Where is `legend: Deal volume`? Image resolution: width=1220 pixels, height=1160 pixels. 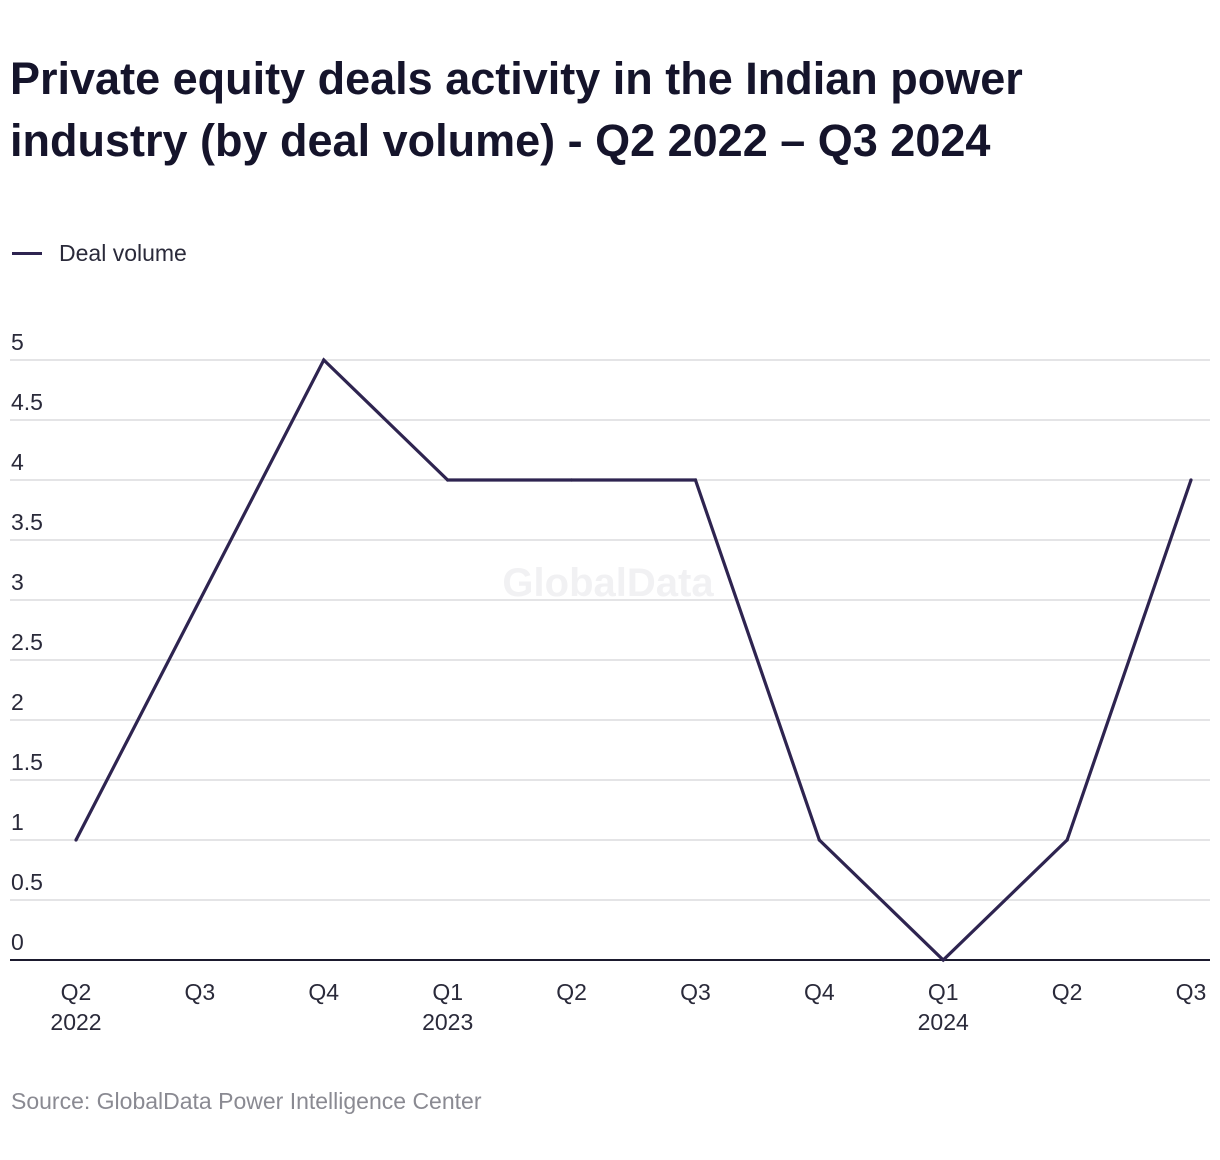
legend: Deal volume is located at coordinates (99, 253).